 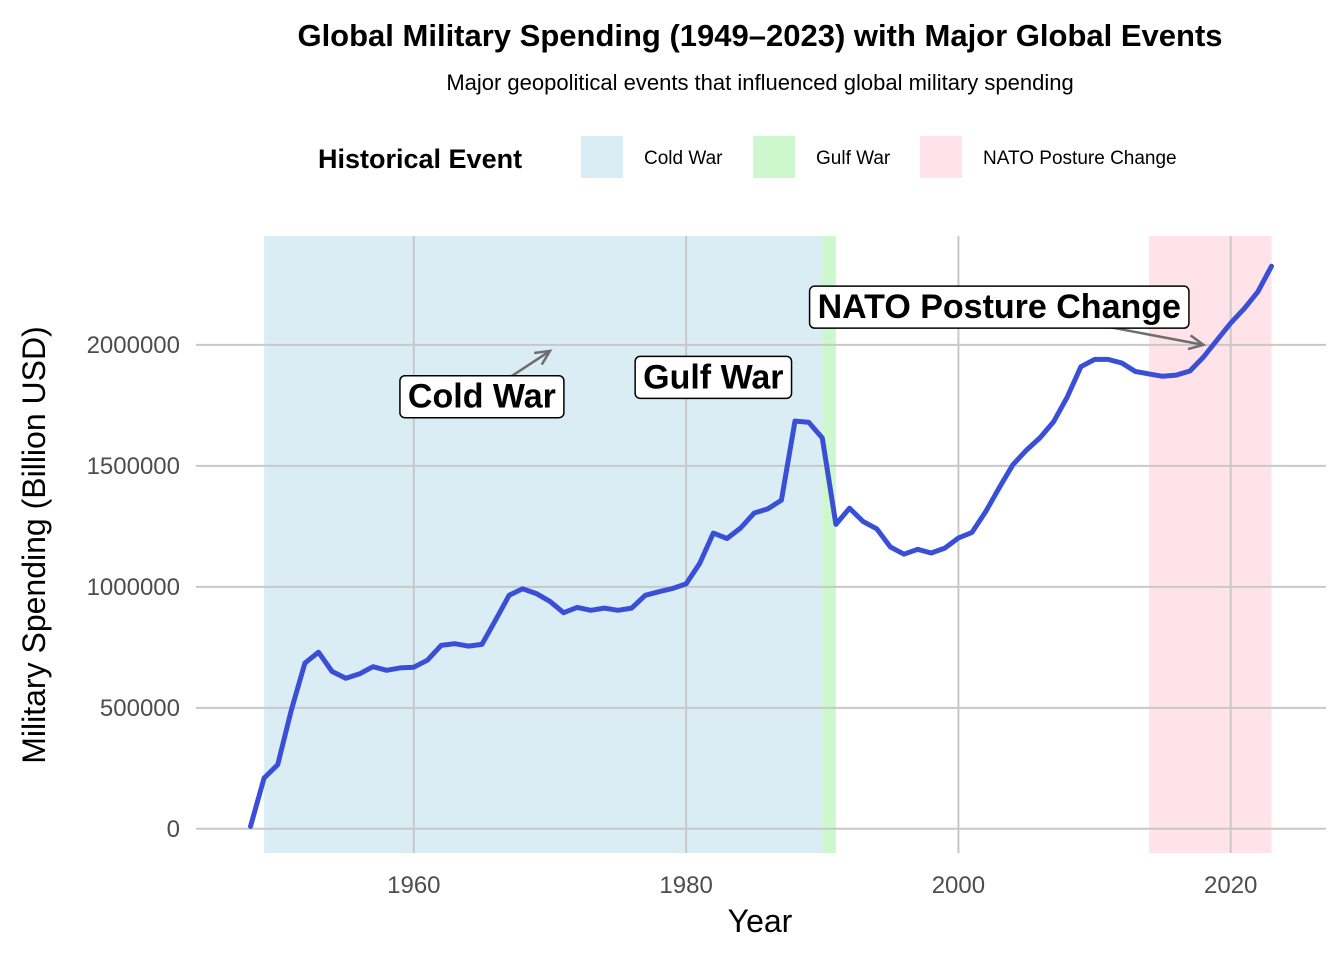 What do you see at coordinates (683, 158) in the screenshot?
I see `legend-label-cold-war: Cold War` at bounding box center [683, 158].